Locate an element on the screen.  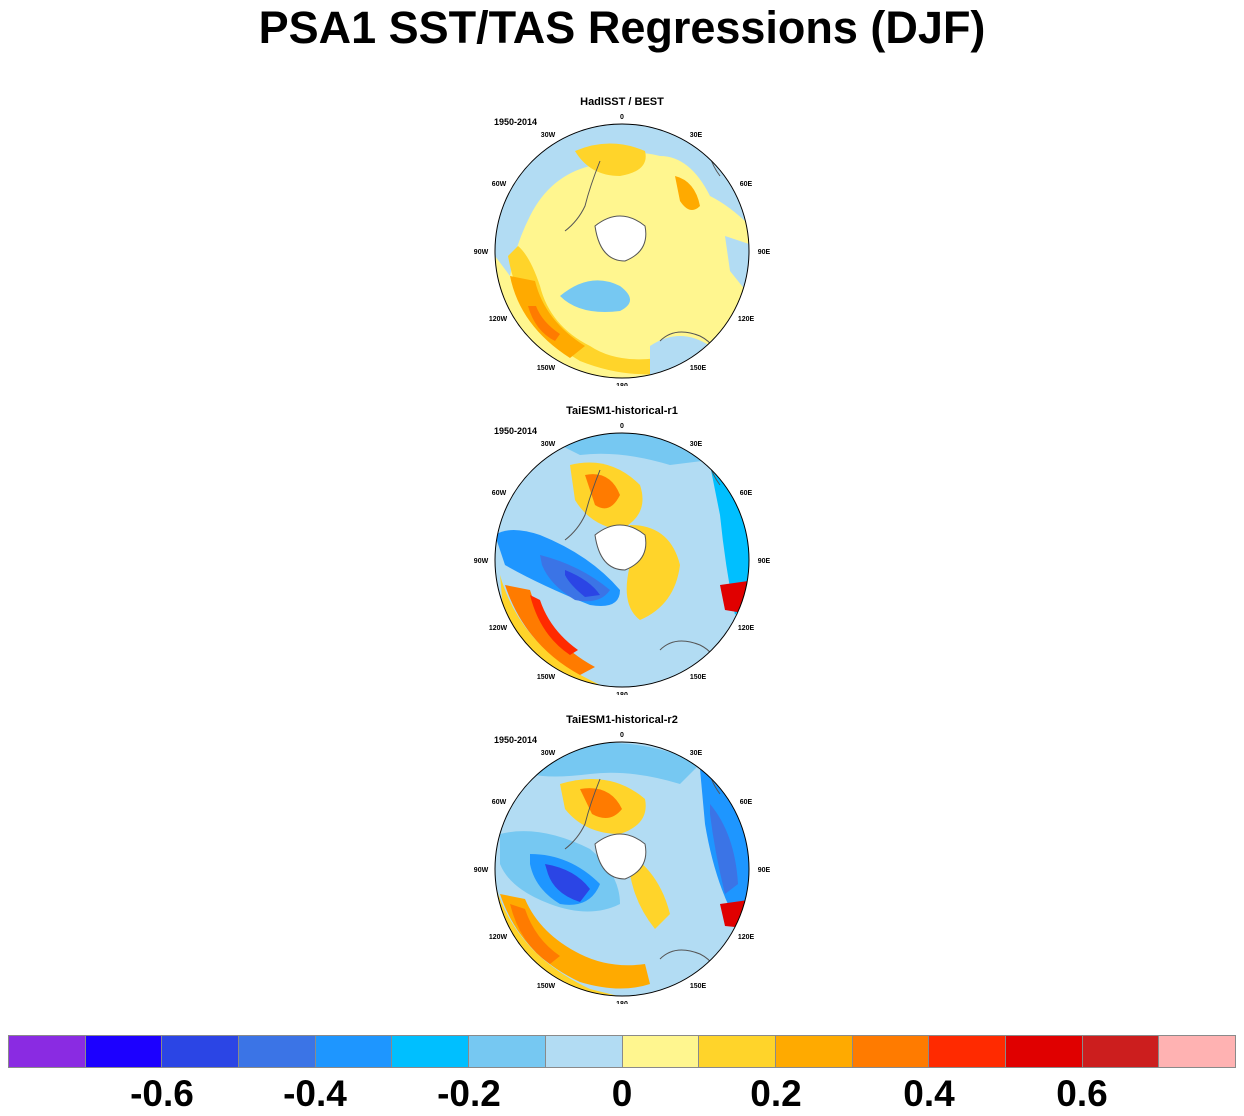
figure-title: PSA1 SST/TAS Regressions (DJF) is located at coordinates (622, 27).